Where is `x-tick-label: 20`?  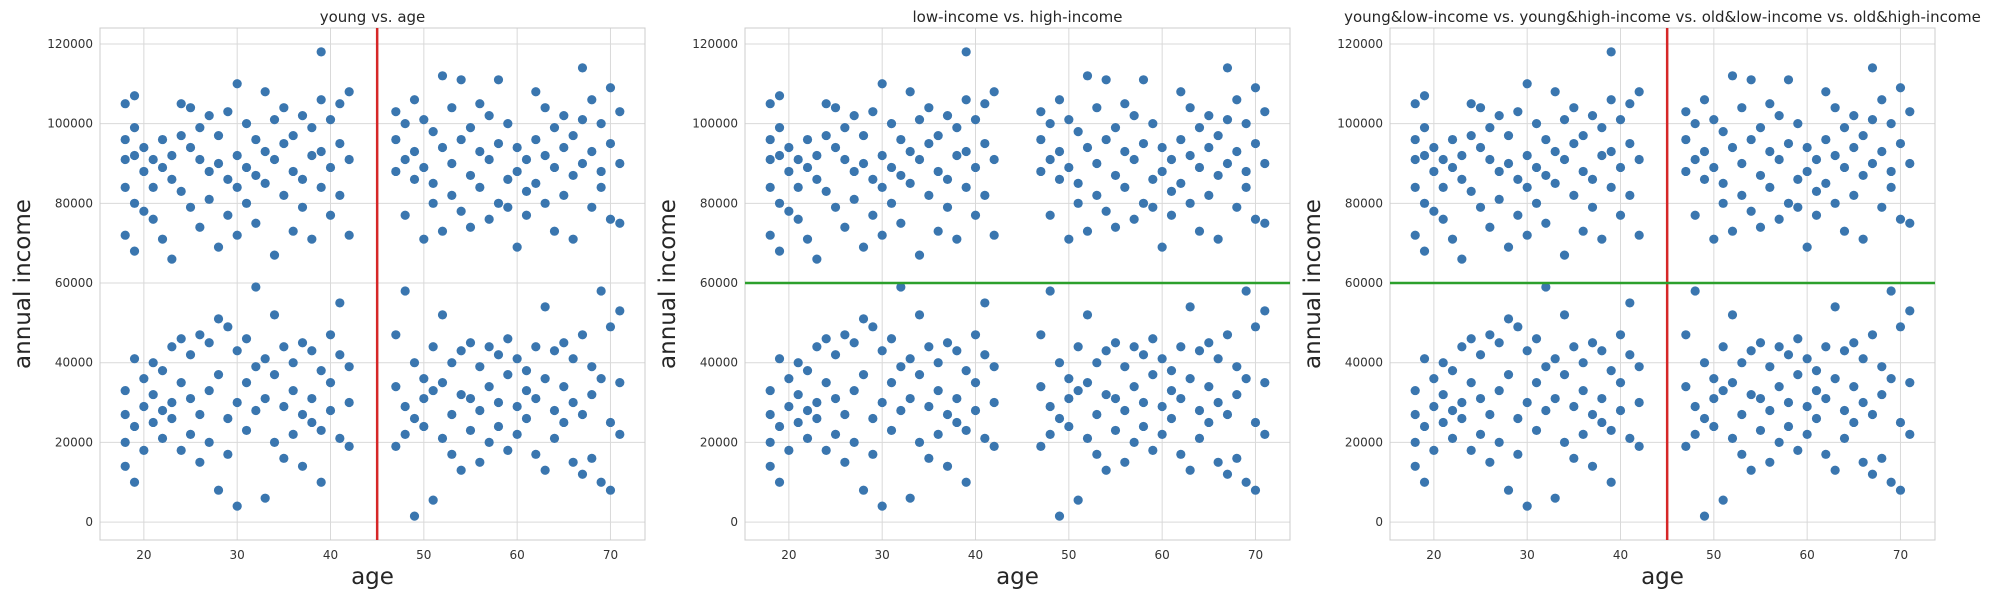
x-tick-label: 20 is located at coordinates (788, 555).